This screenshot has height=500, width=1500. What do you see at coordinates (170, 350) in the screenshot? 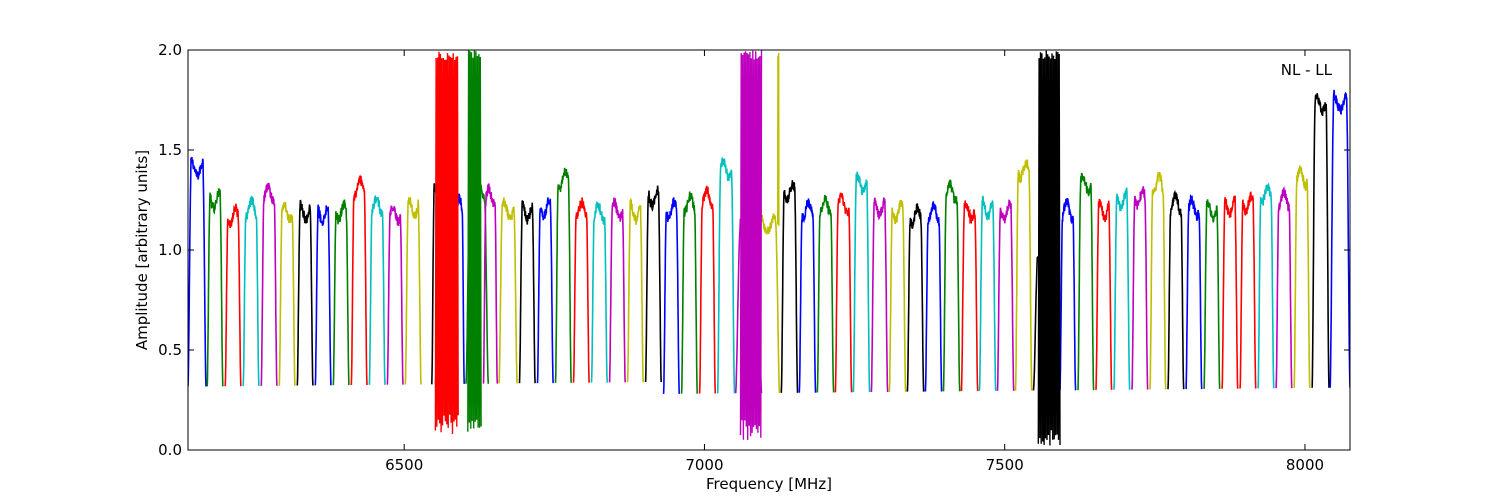
I see `y-tick-label-1: 0.5` at bounding box center [170, 350].